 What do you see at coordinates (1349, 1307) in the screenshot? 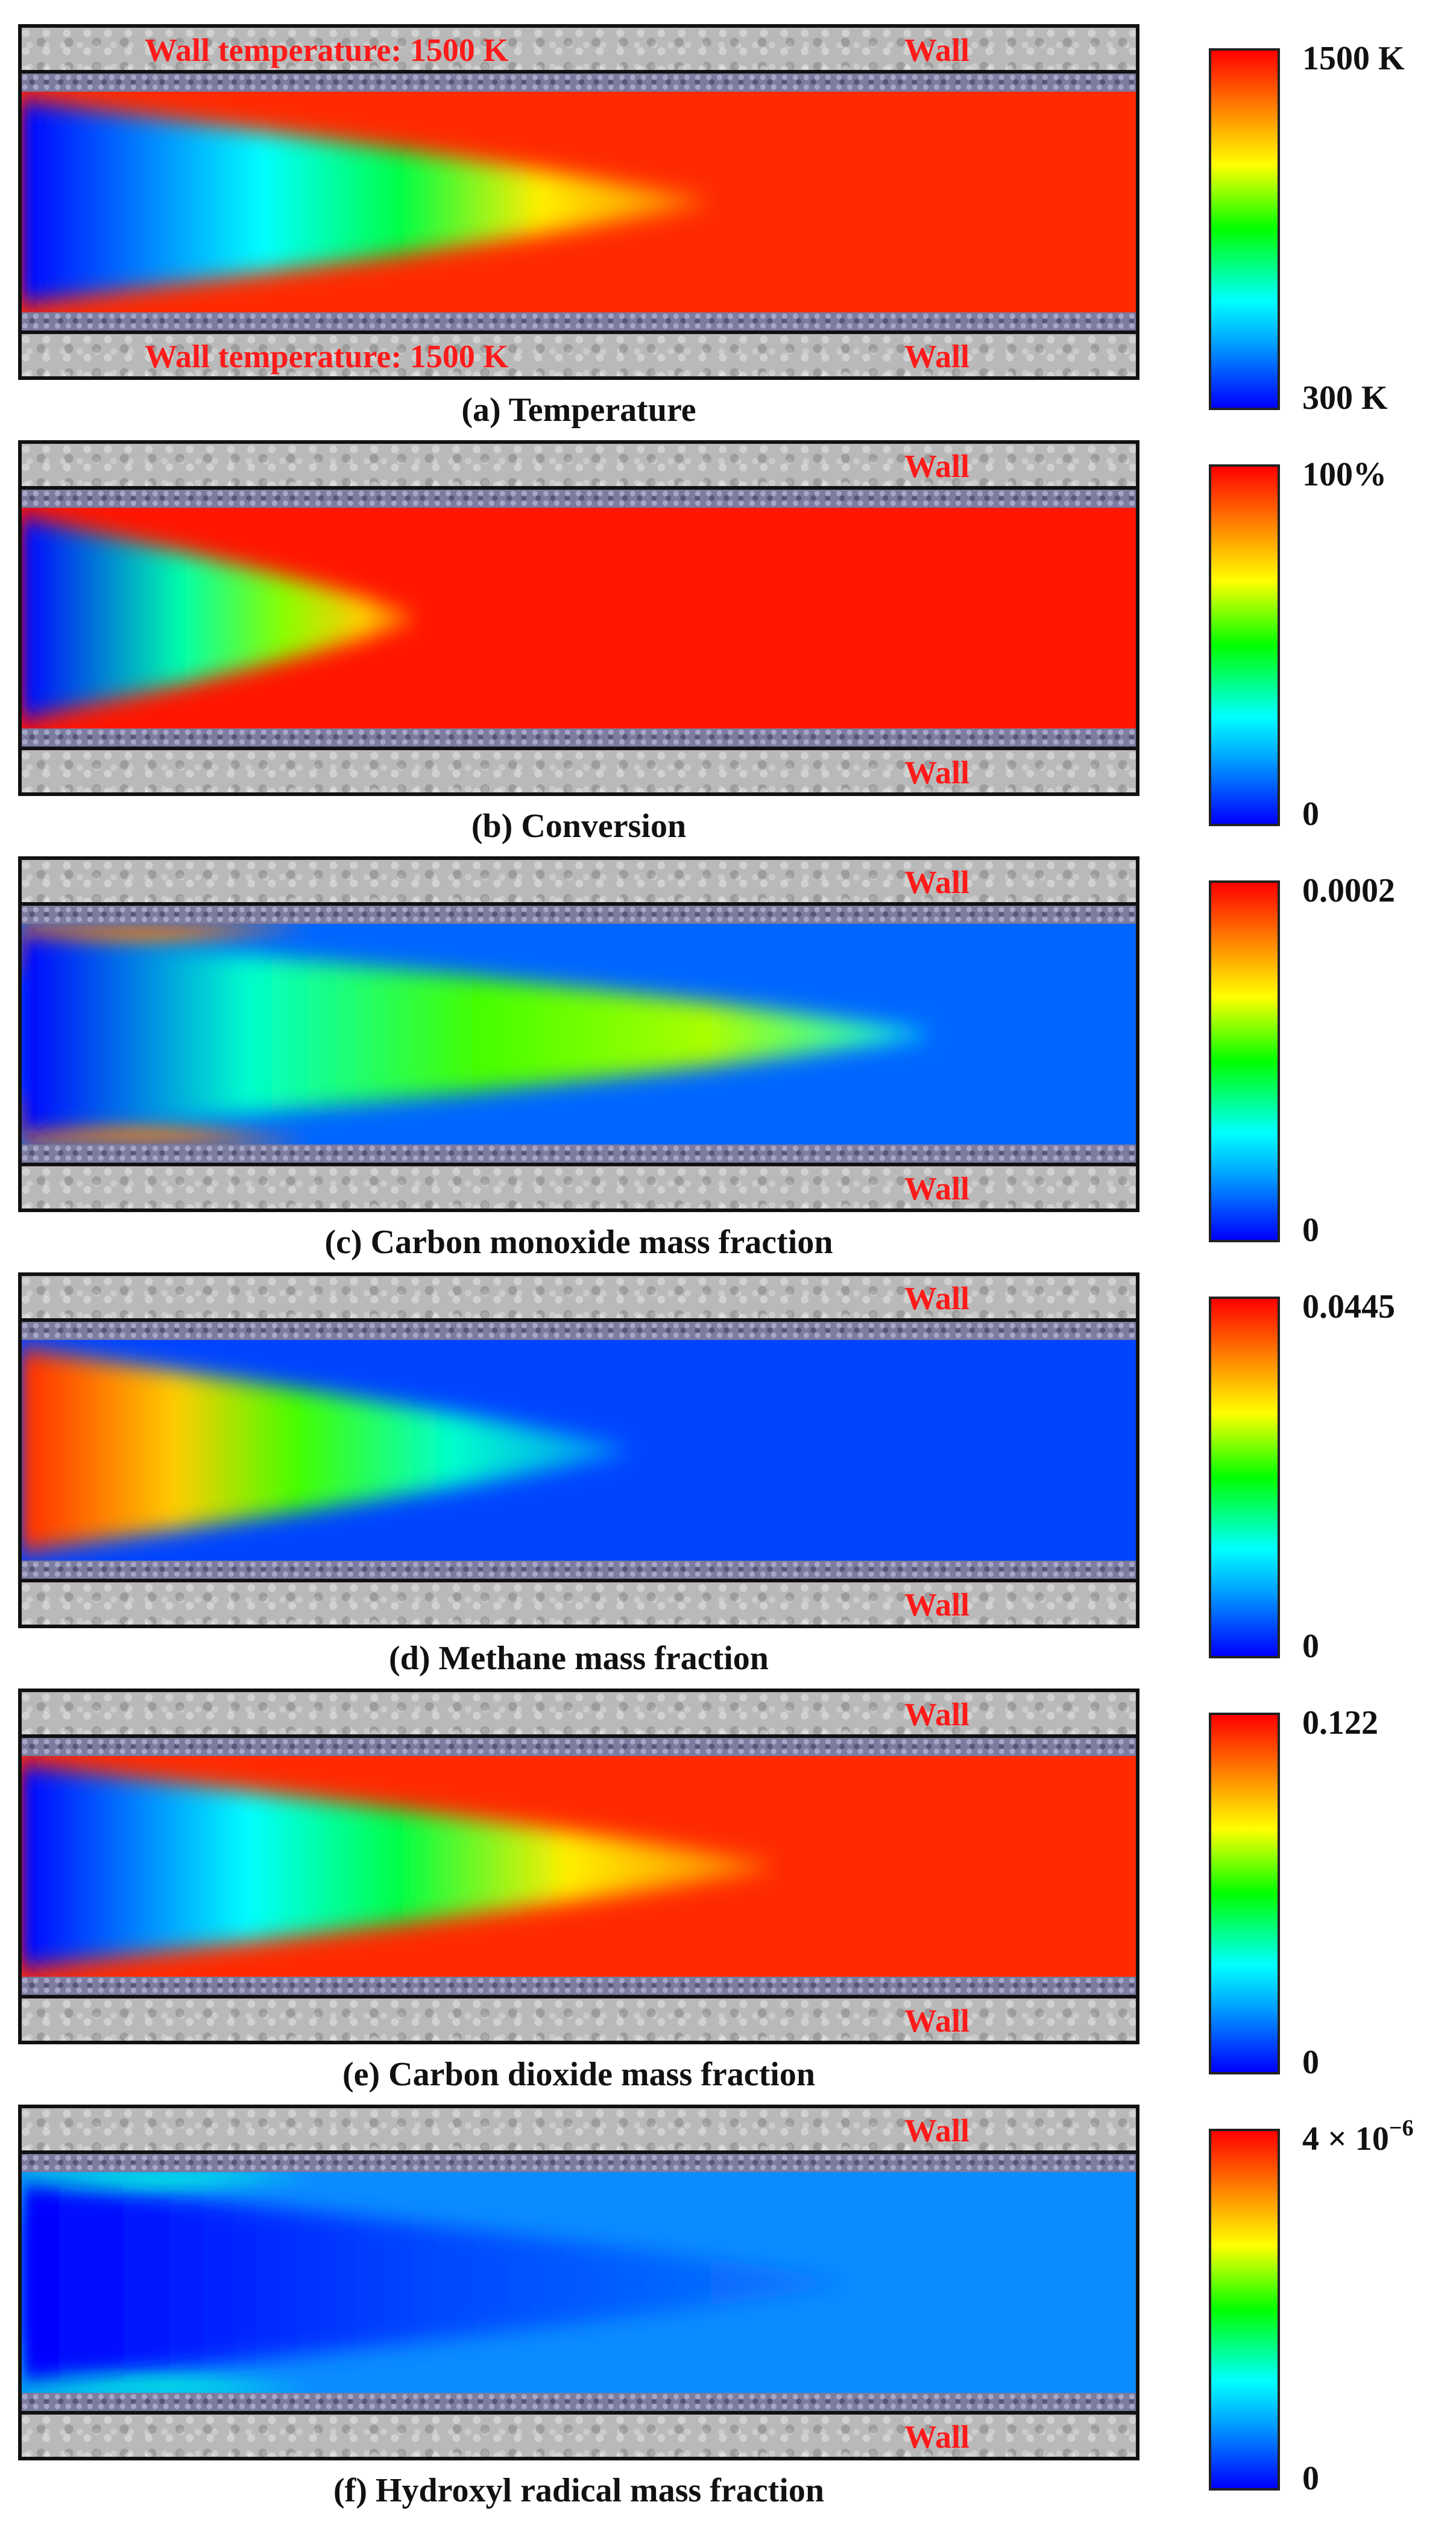
I see `colorbar-max-label: 0.0445` at bounding box center [1349, 1307].